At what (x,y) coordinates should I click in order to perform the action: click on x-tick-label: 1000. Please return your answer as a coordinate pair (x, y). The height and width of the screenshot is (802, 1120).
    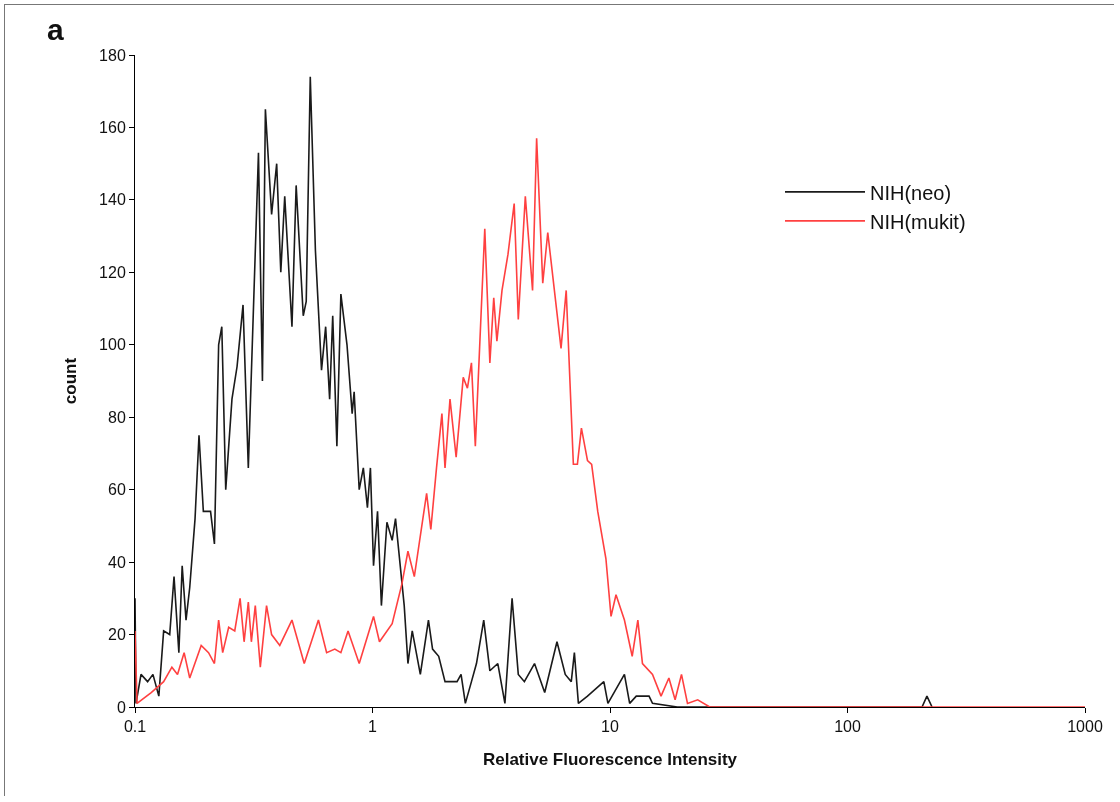
    Looking at the image, I should click on (1085, 727).